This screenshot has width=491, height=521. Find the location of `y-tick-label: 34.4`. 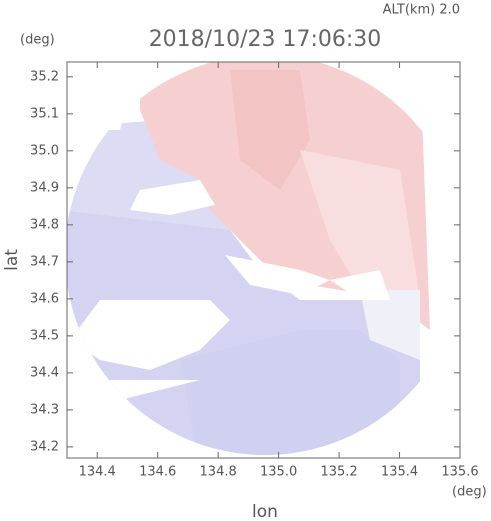

y-tick-label: 34.4 is located at coordinates (44, 372).